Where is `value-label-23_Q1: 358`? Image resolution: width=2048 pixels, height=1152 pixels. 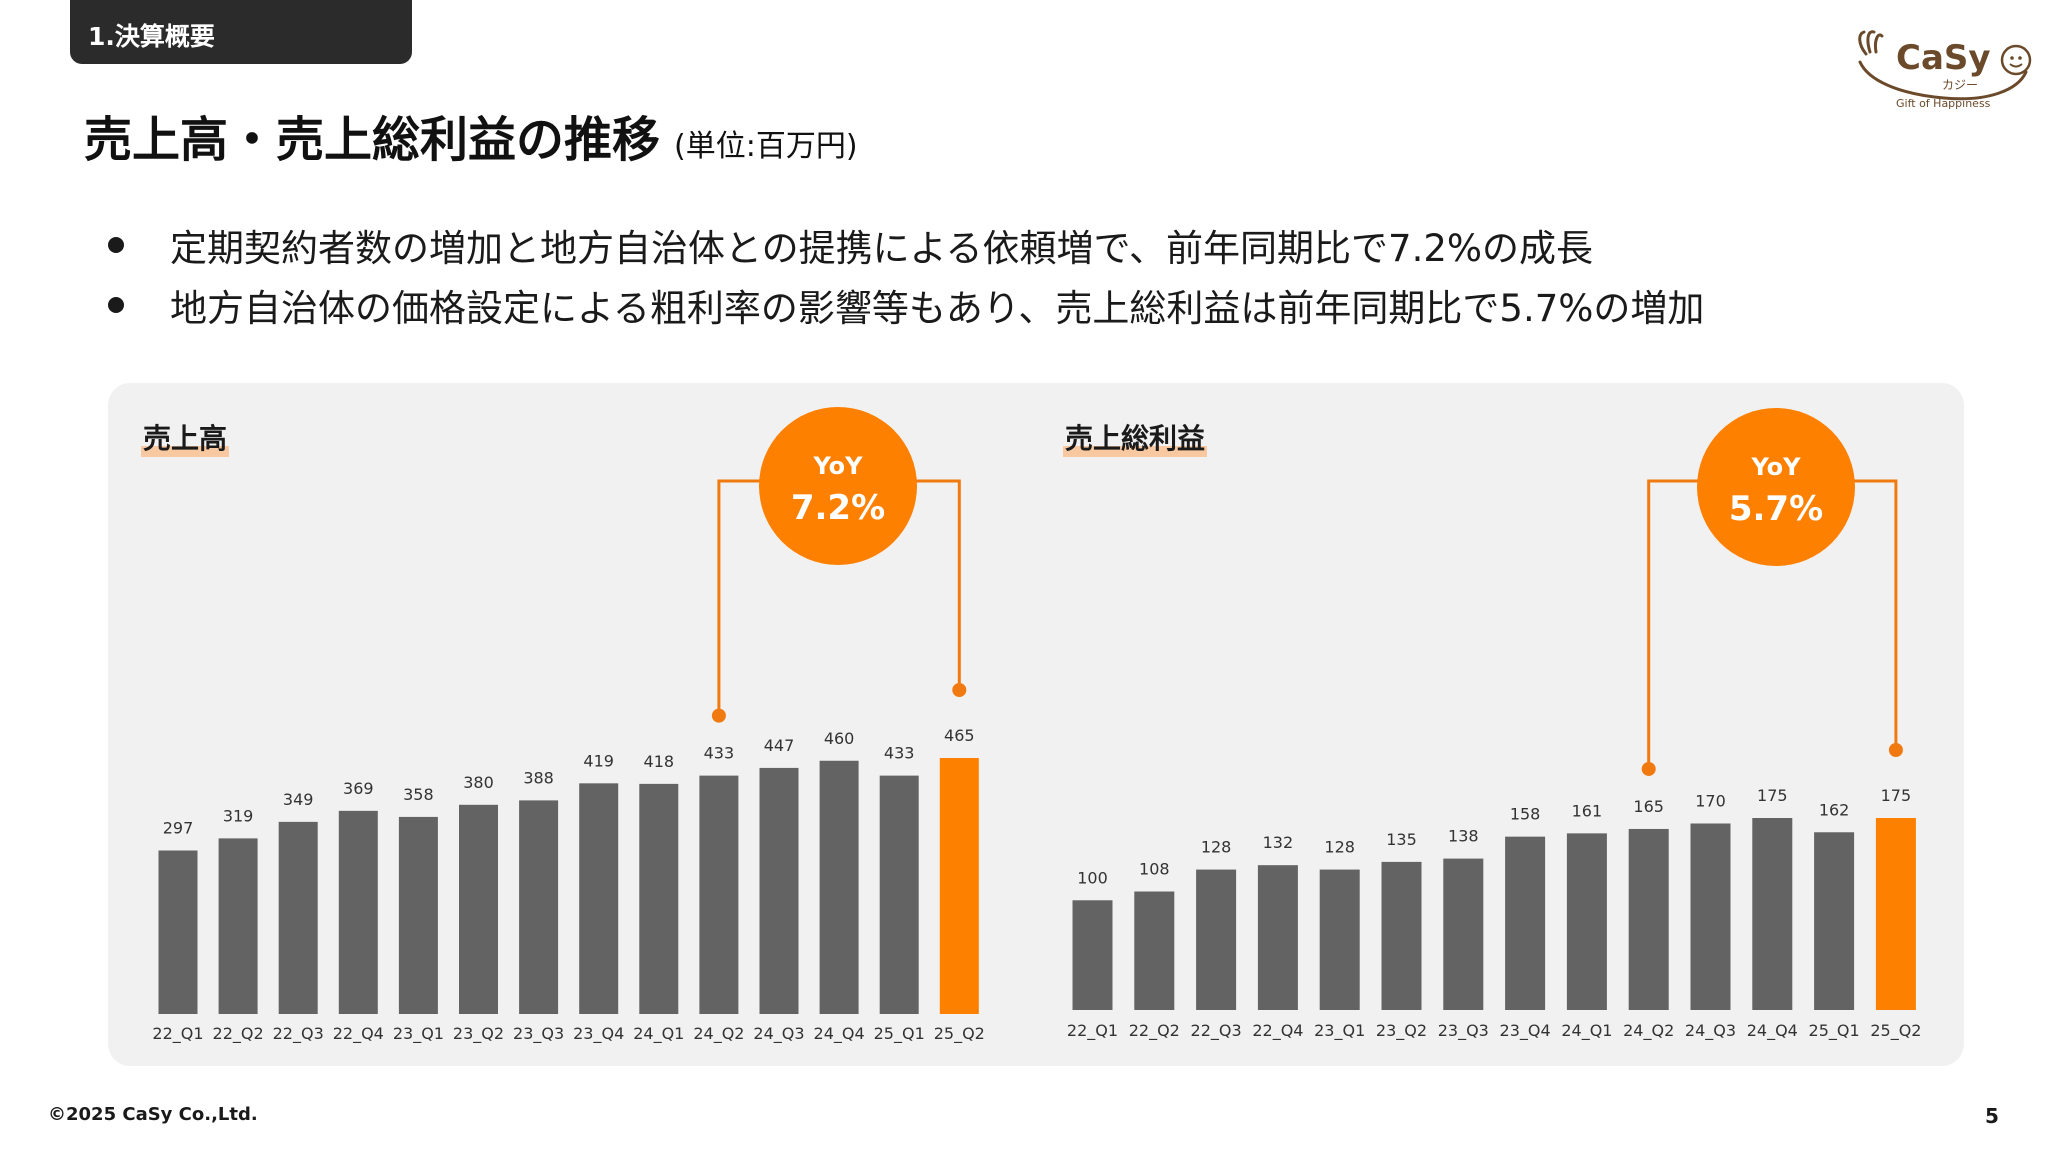
value-label-23_Q1: 358 is located at coordinates (418, 794).